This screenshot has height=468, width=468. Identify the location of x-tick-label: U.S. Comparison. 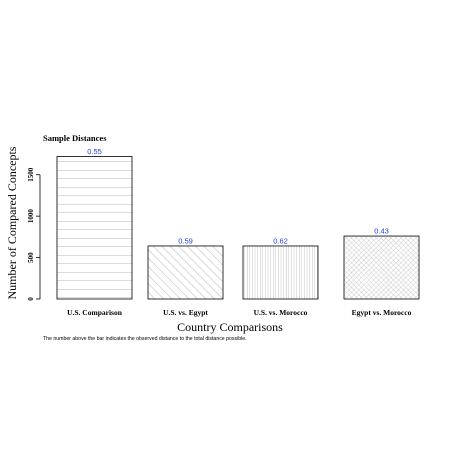
(95, 312).